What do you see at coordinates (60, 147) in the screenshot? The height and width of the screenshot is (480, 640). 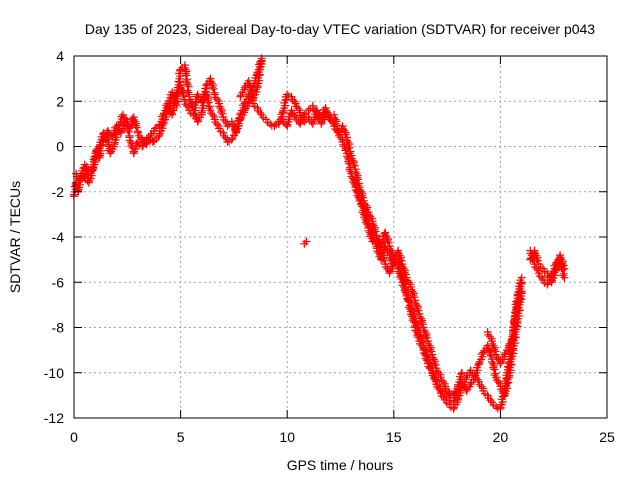 I see `y-tick-label: 0` at bounding box center [60, 147].